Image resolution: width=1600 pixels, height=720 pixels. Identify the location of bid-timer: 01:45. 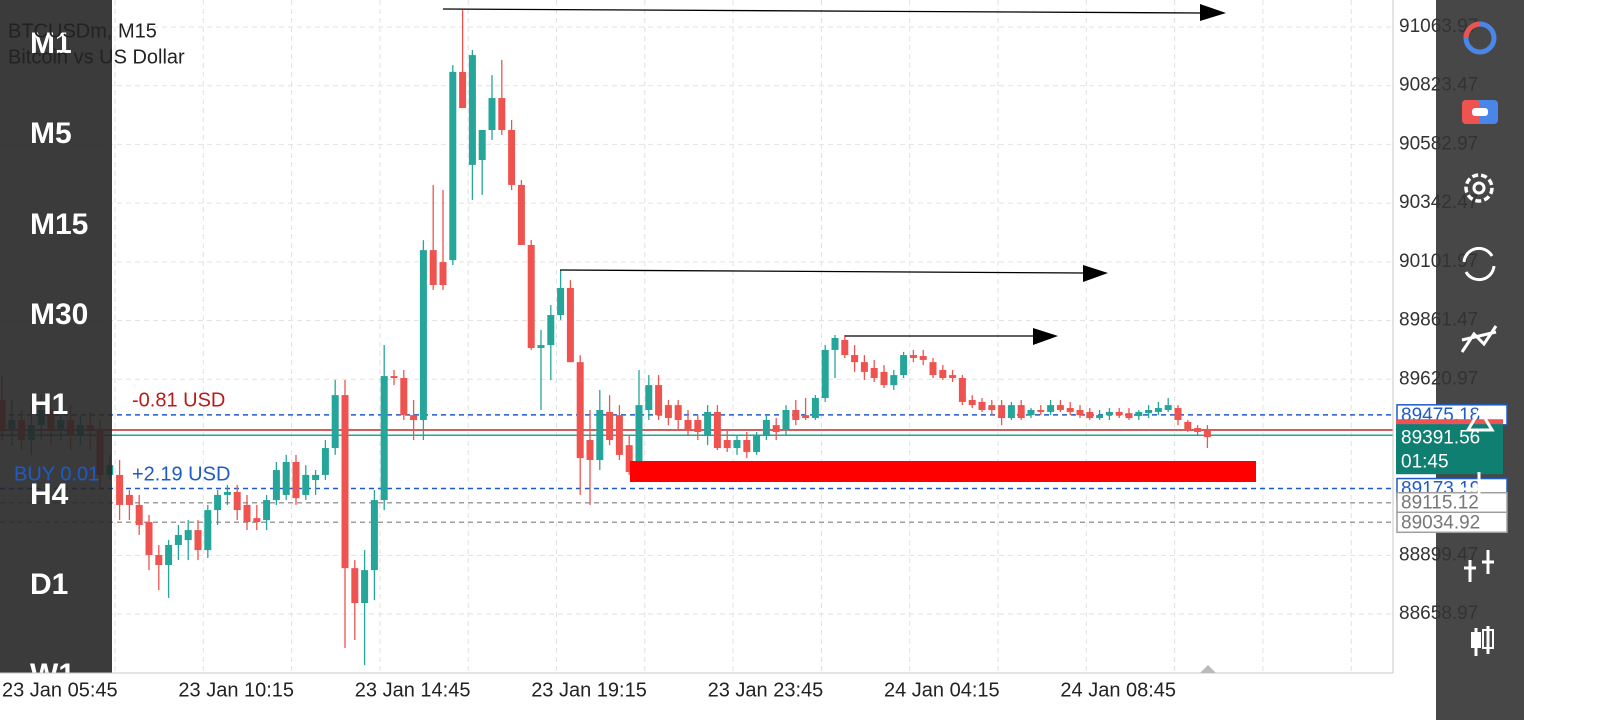
(1425, 461).